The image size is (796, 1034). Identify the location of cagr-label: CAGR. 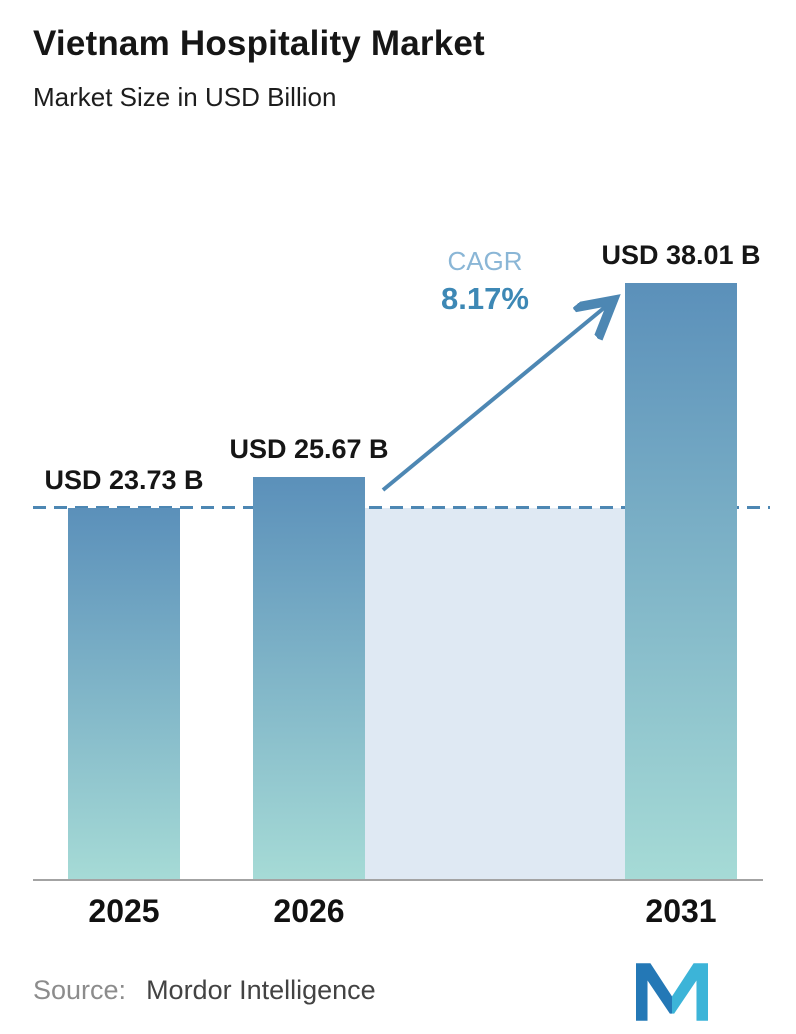
(485, 261).